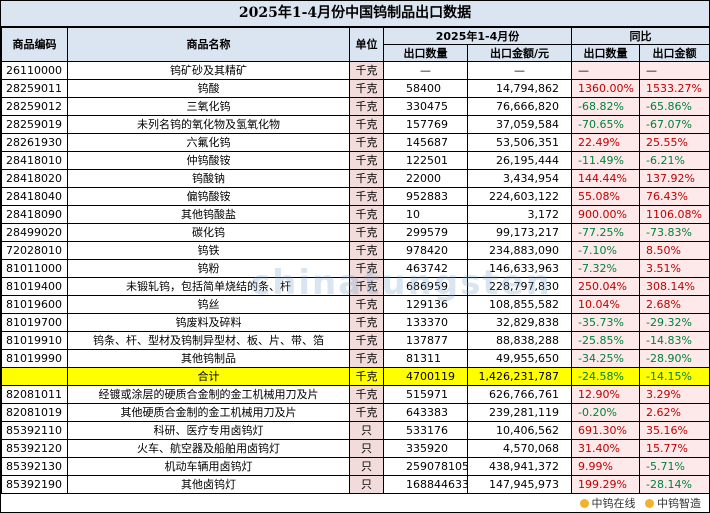 The width and height of the screenshot is (710, 513). I want to click on product-name: 钨矿砂及其精矿, so click(208, 70).